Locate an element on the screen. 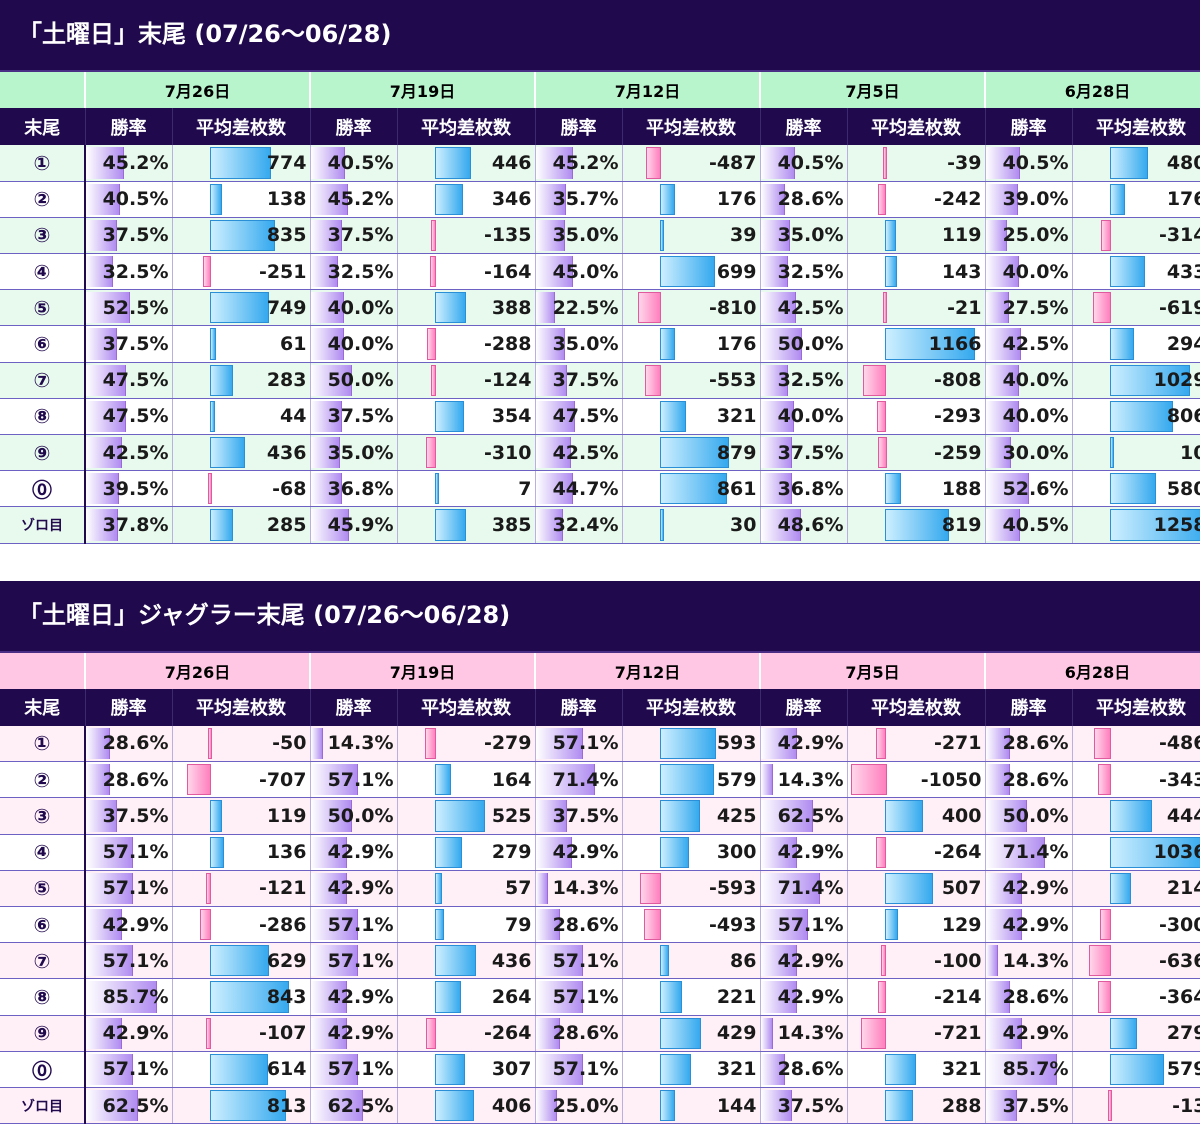  win-rate-cell: 25.0% is located at coordinates (1029, 236).